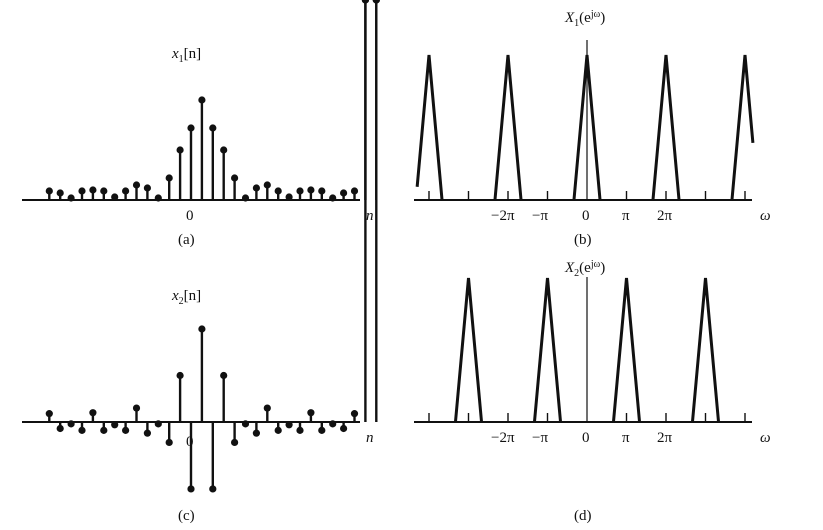 Image resolution: width=823 pixels, height=530 pixels. What do you see at coordinates (503, 438) in the screenshot?
I see `panel-d-tick-label-m2pi: −2π` at bounding box center [503, 438].